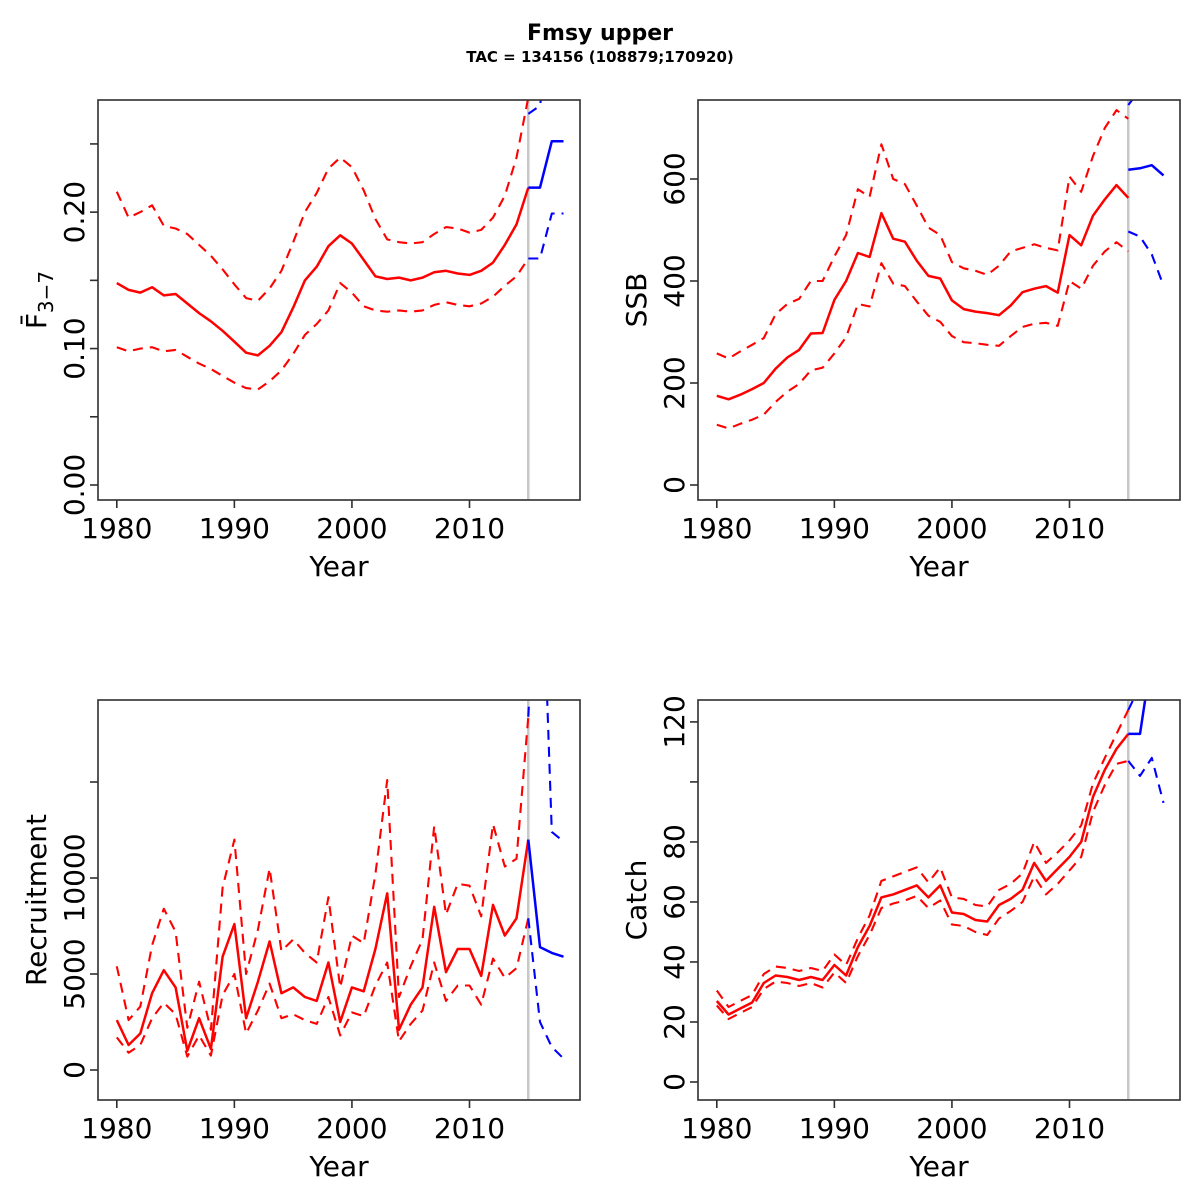 Image resolution: width=1200 pixels, height=1200 pixels. I want to click on ssb-x-tick-label: 2010, so click(1069, 528).